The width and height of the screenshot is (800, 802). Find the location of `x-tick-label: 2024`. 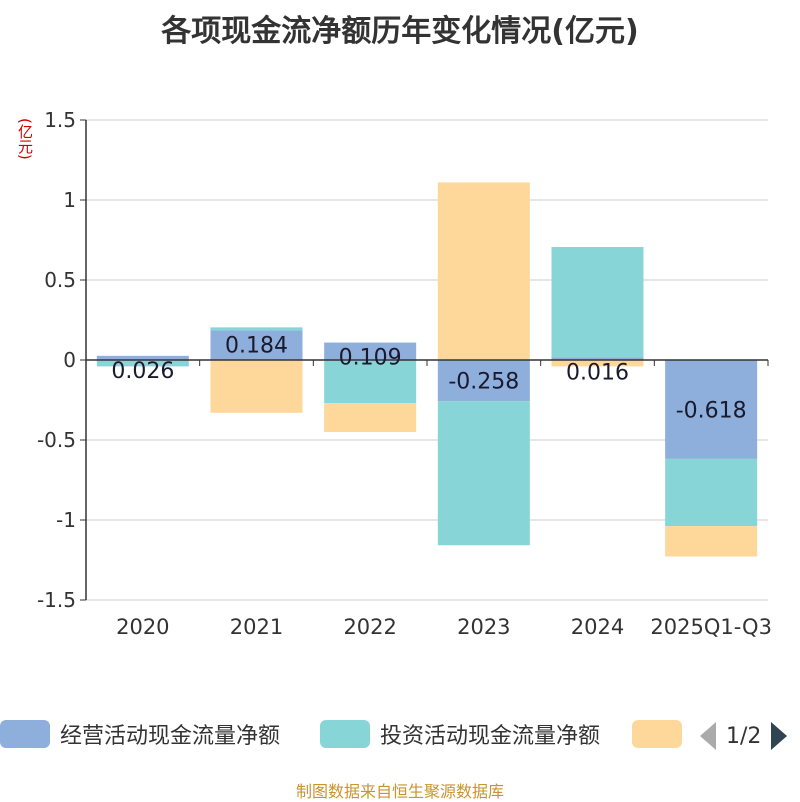

x-tick-label: 2024 is located at coordinates (597, 627).